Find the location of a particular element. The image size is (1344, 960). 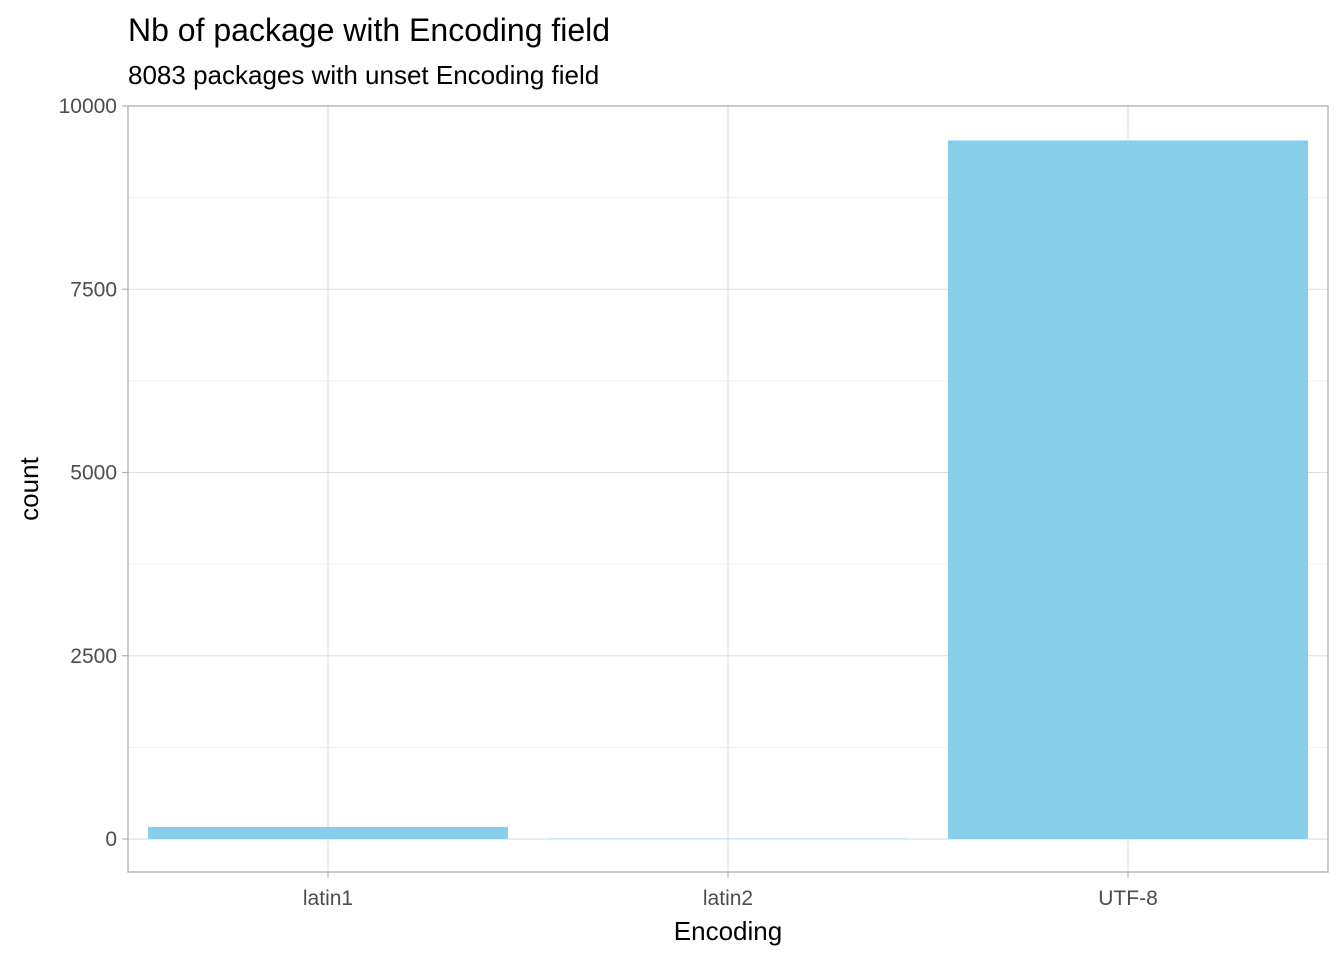

chart-subtitle: 8083 packages with unset Encoding field is located at coordinates (363, 75).